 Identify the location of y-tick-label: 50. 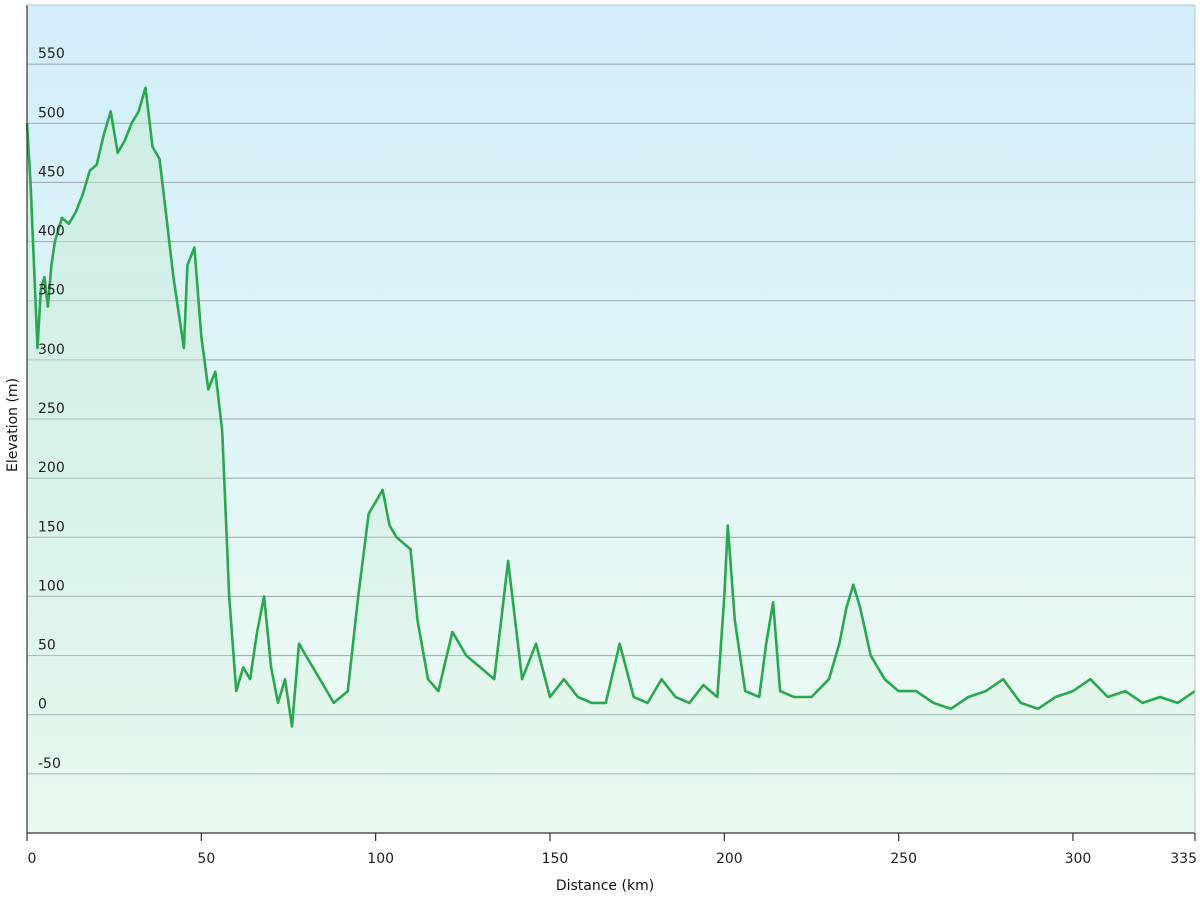
(47, 646).